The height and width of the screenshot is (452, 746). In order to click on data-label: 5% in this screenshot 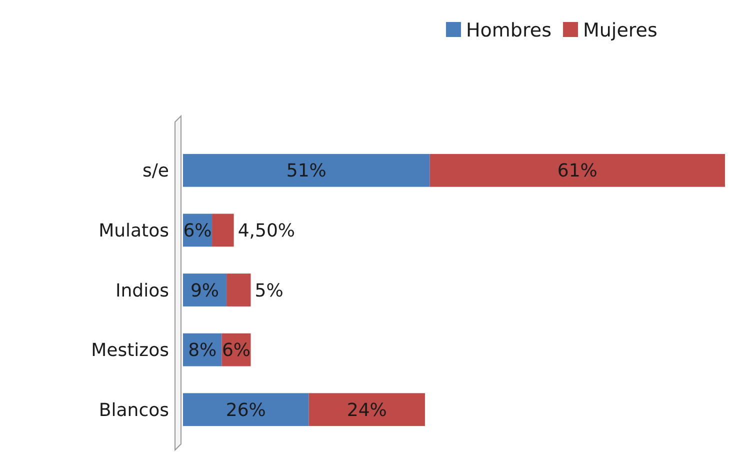, I will do `click(269, 291)`.